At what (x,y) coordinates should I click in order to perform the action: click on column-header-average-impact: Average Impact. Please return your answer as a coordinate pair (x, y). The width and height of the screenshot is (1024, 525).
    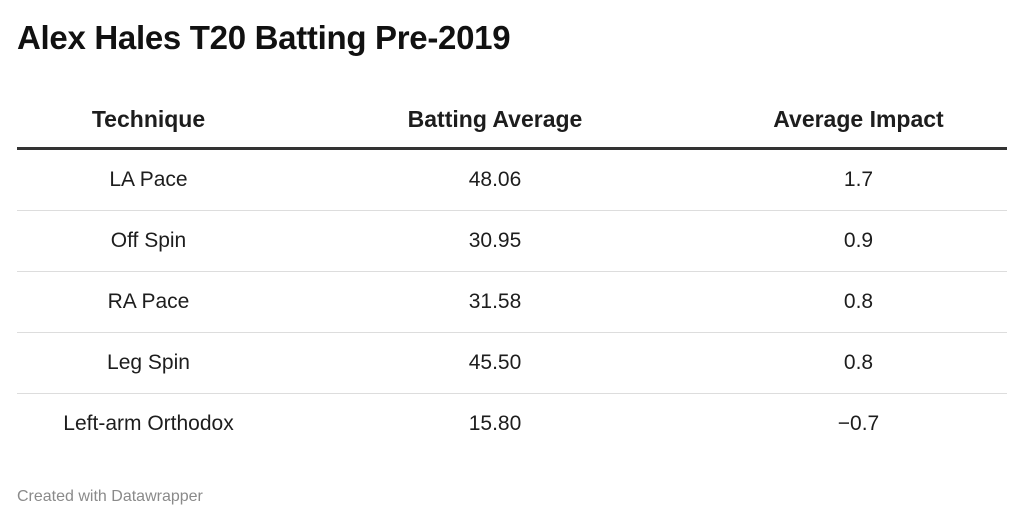
    Looking at the image, I should click on (858, 119).